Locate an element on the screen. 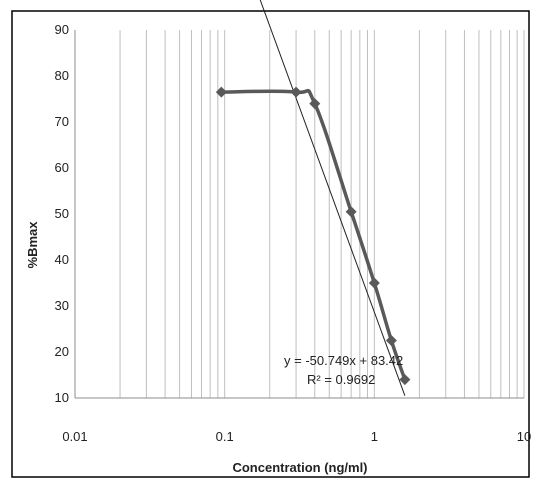 This screenshot has height=489, width=539. trend-r2-label: R² = 0.9692 is located at coordinates (341, 379).